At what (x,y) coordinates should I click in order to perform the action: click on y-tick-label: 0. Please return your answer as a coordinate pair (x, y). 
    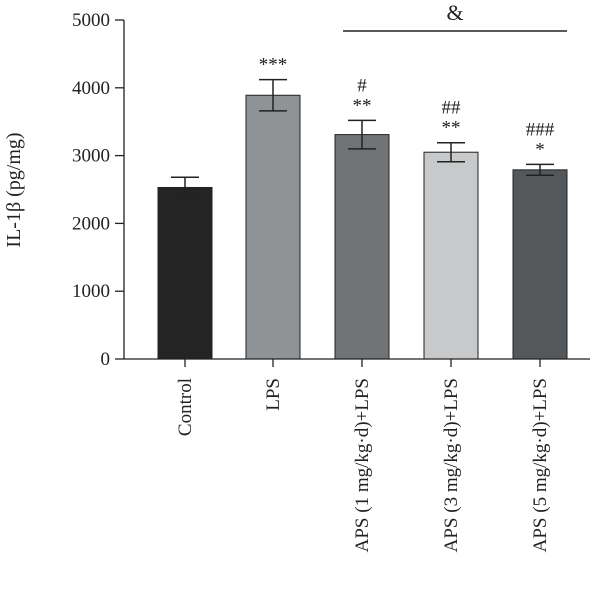
    Looking at the image, I should click on (106, 359).